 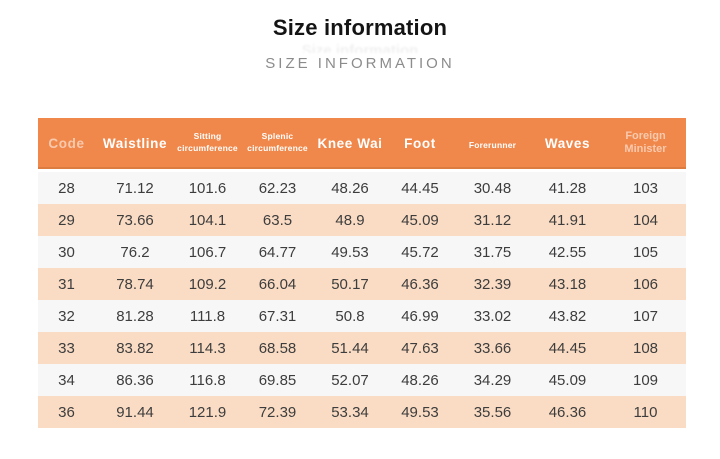 I want to click on column-header-waves: Waves, so click(x=567, y=145).